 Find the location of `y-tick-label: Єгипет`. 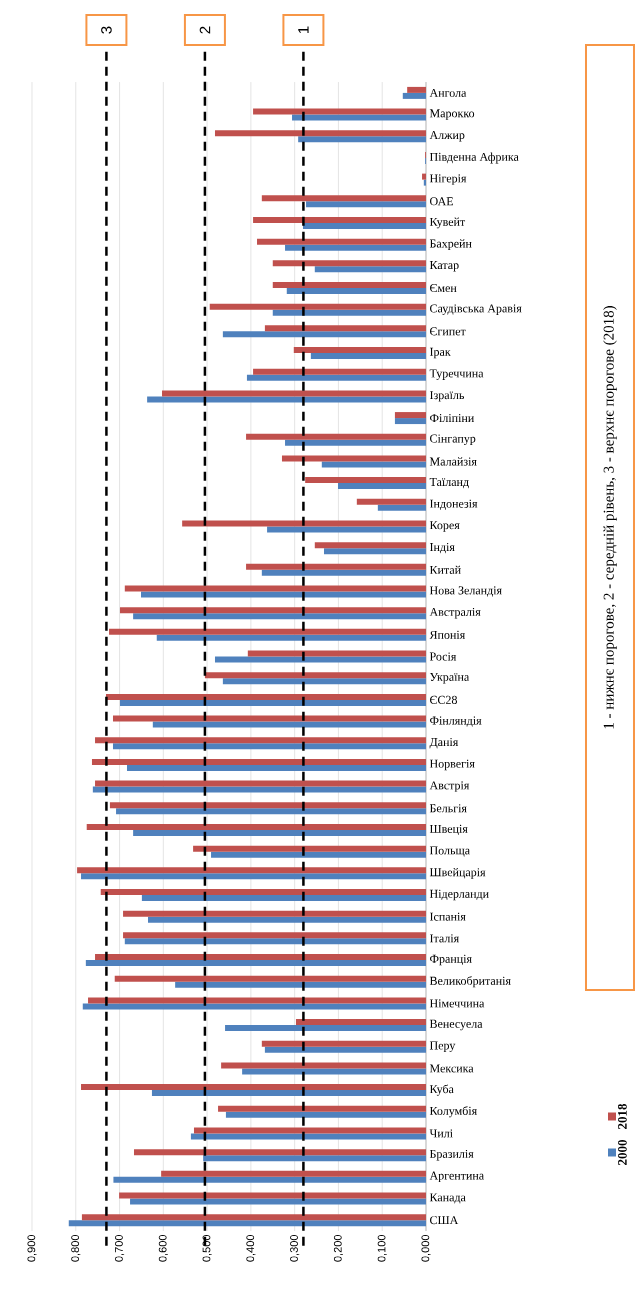

y-tick-label: Єгипет is located at coordinates (448, 331).